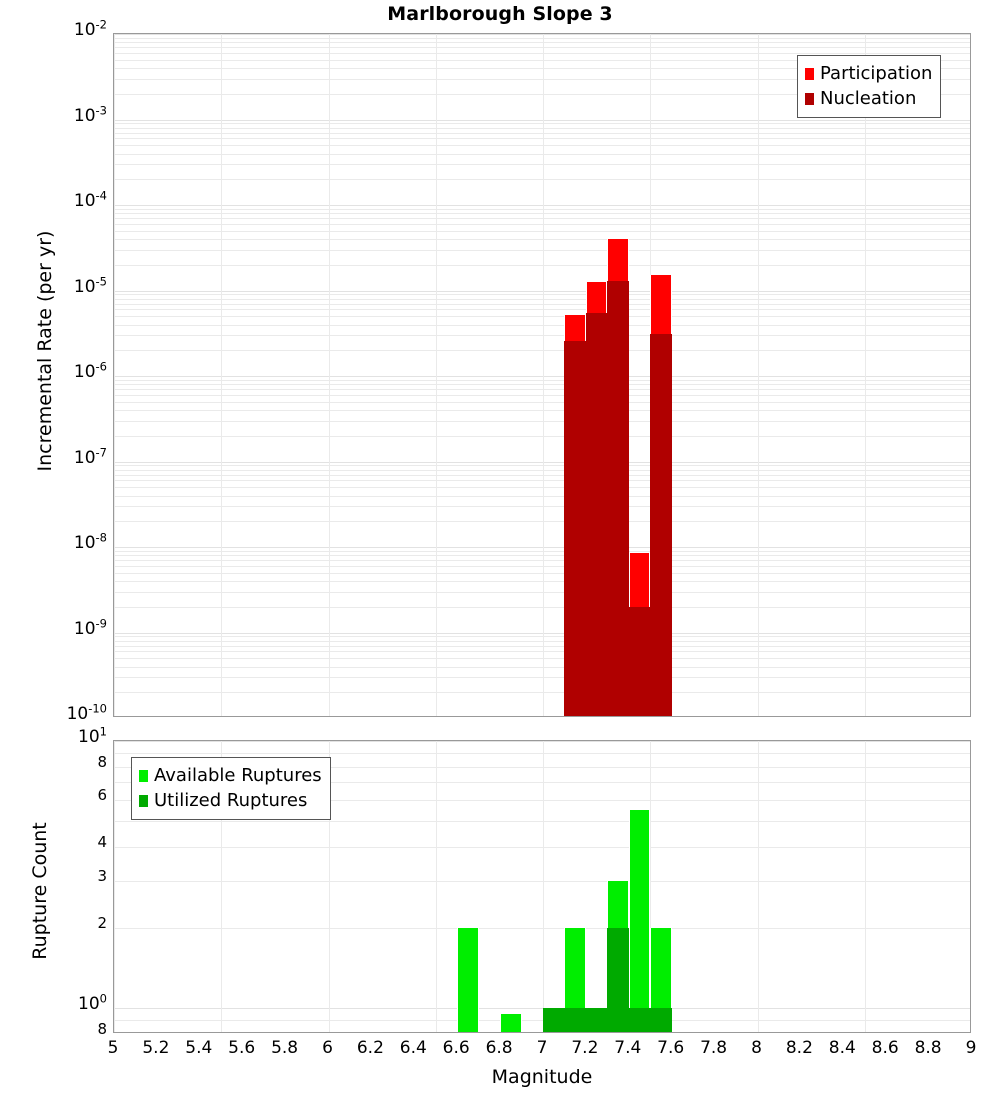 Image resolution: width=1000 pixels, height=1100 pixels. Describe the element at coordinates (45, 351) in the screenshot. I see `y-axis-label-top: Incremental Rate (per yr)` at that location.